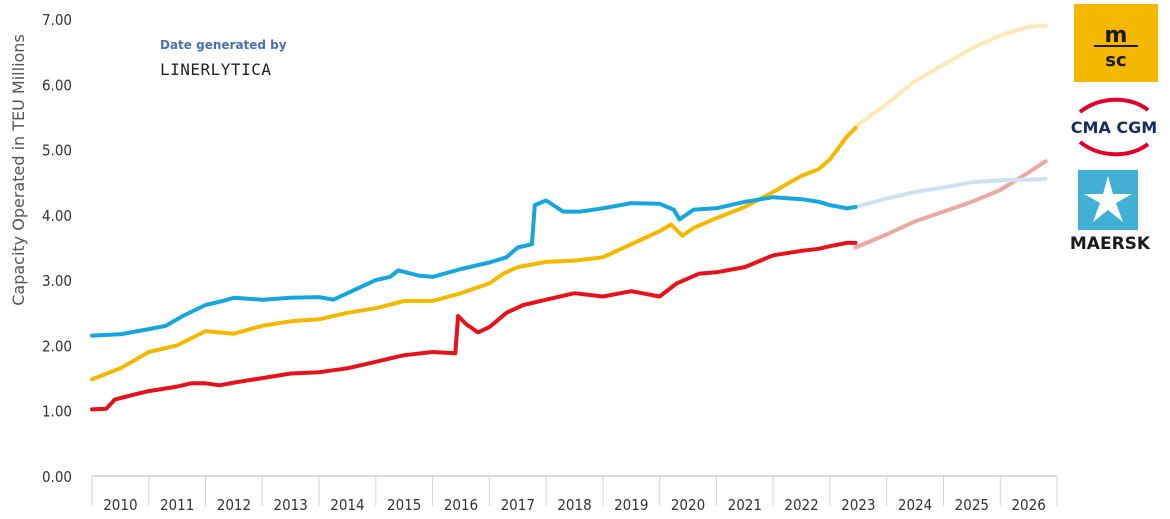 The image size is (1170, 519). I want to click on svg-text: CMA CGM, so click(1114, 127).